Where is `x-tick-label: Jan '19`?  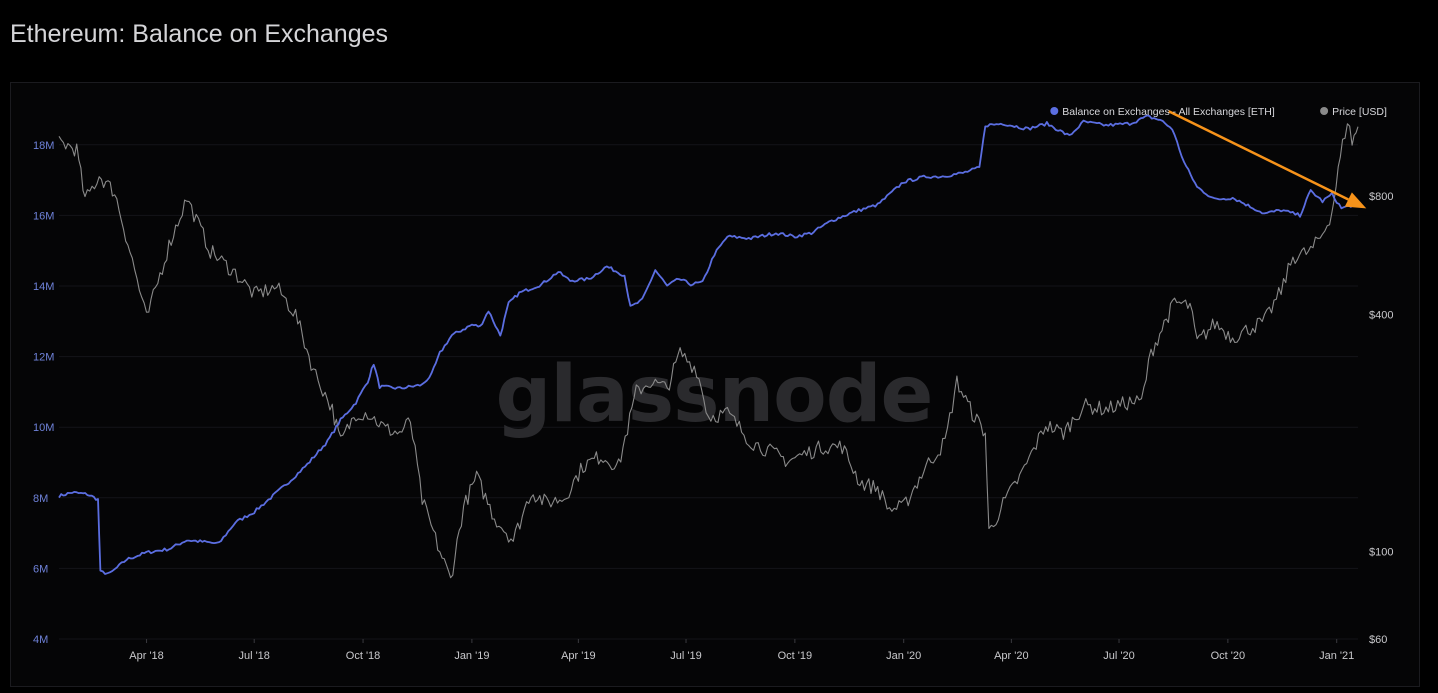 x-tick-label: Jan '19 is located at coordinates (471, 656).